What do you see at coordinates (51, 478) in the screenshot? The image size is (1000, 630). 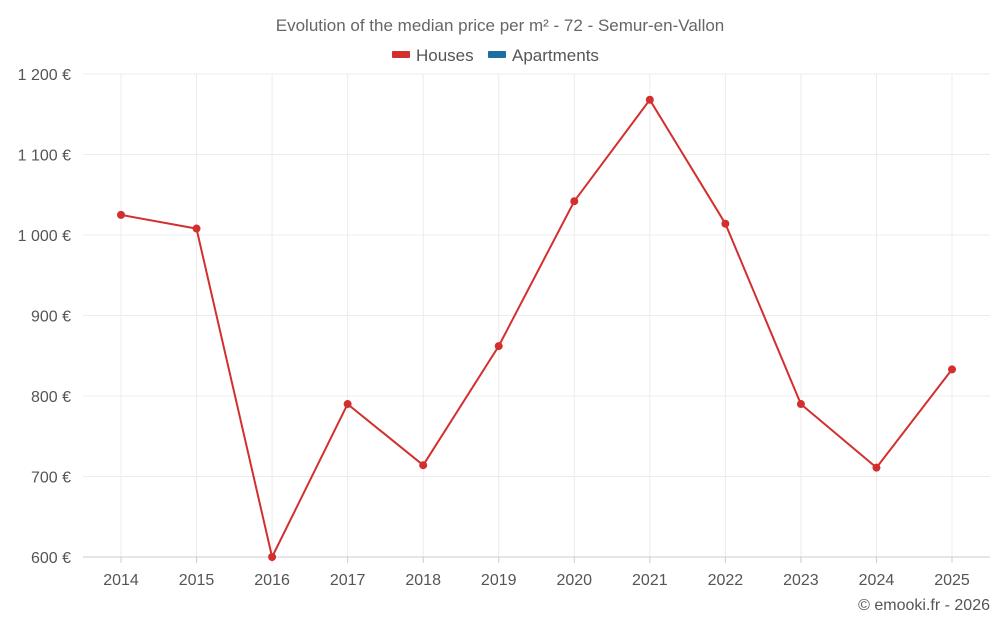 I see `y-tick-label: 700 €` at bounding box center [51, 478].